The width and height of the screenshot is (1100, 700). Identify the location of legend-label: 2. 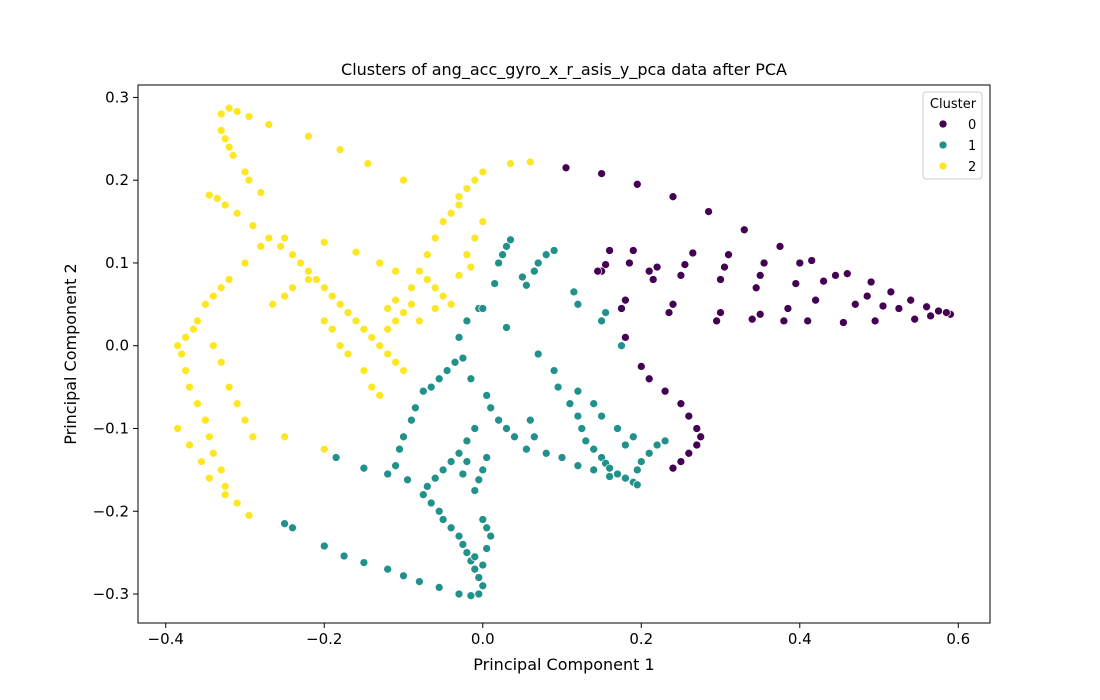
(972, 167).